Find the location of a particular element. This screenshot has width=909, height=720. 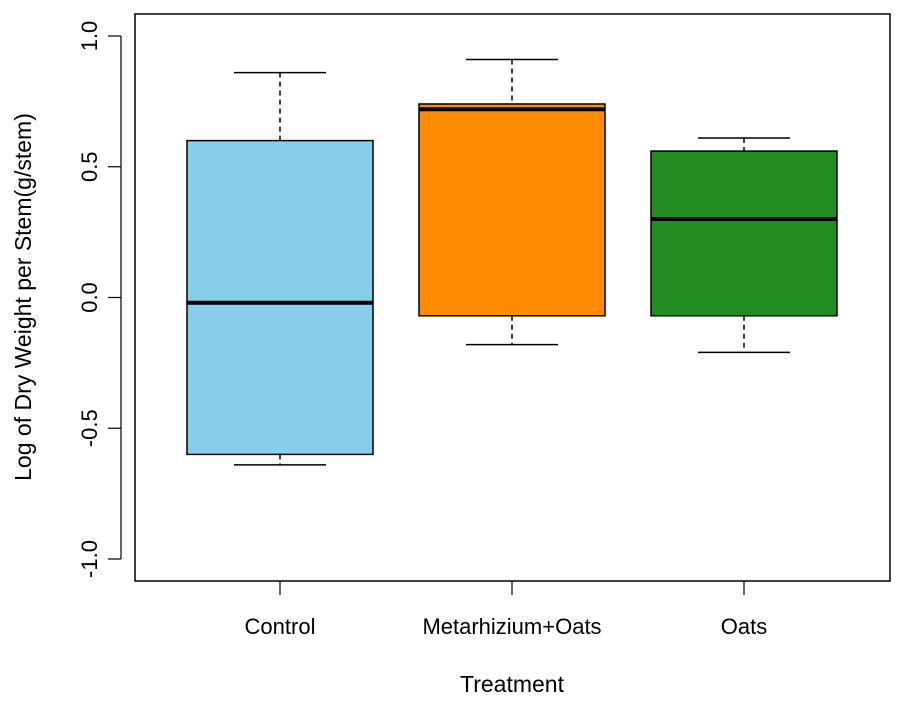

x-axis: Control Metarhizium+Oats Oats is located at coordinates (506, 610).